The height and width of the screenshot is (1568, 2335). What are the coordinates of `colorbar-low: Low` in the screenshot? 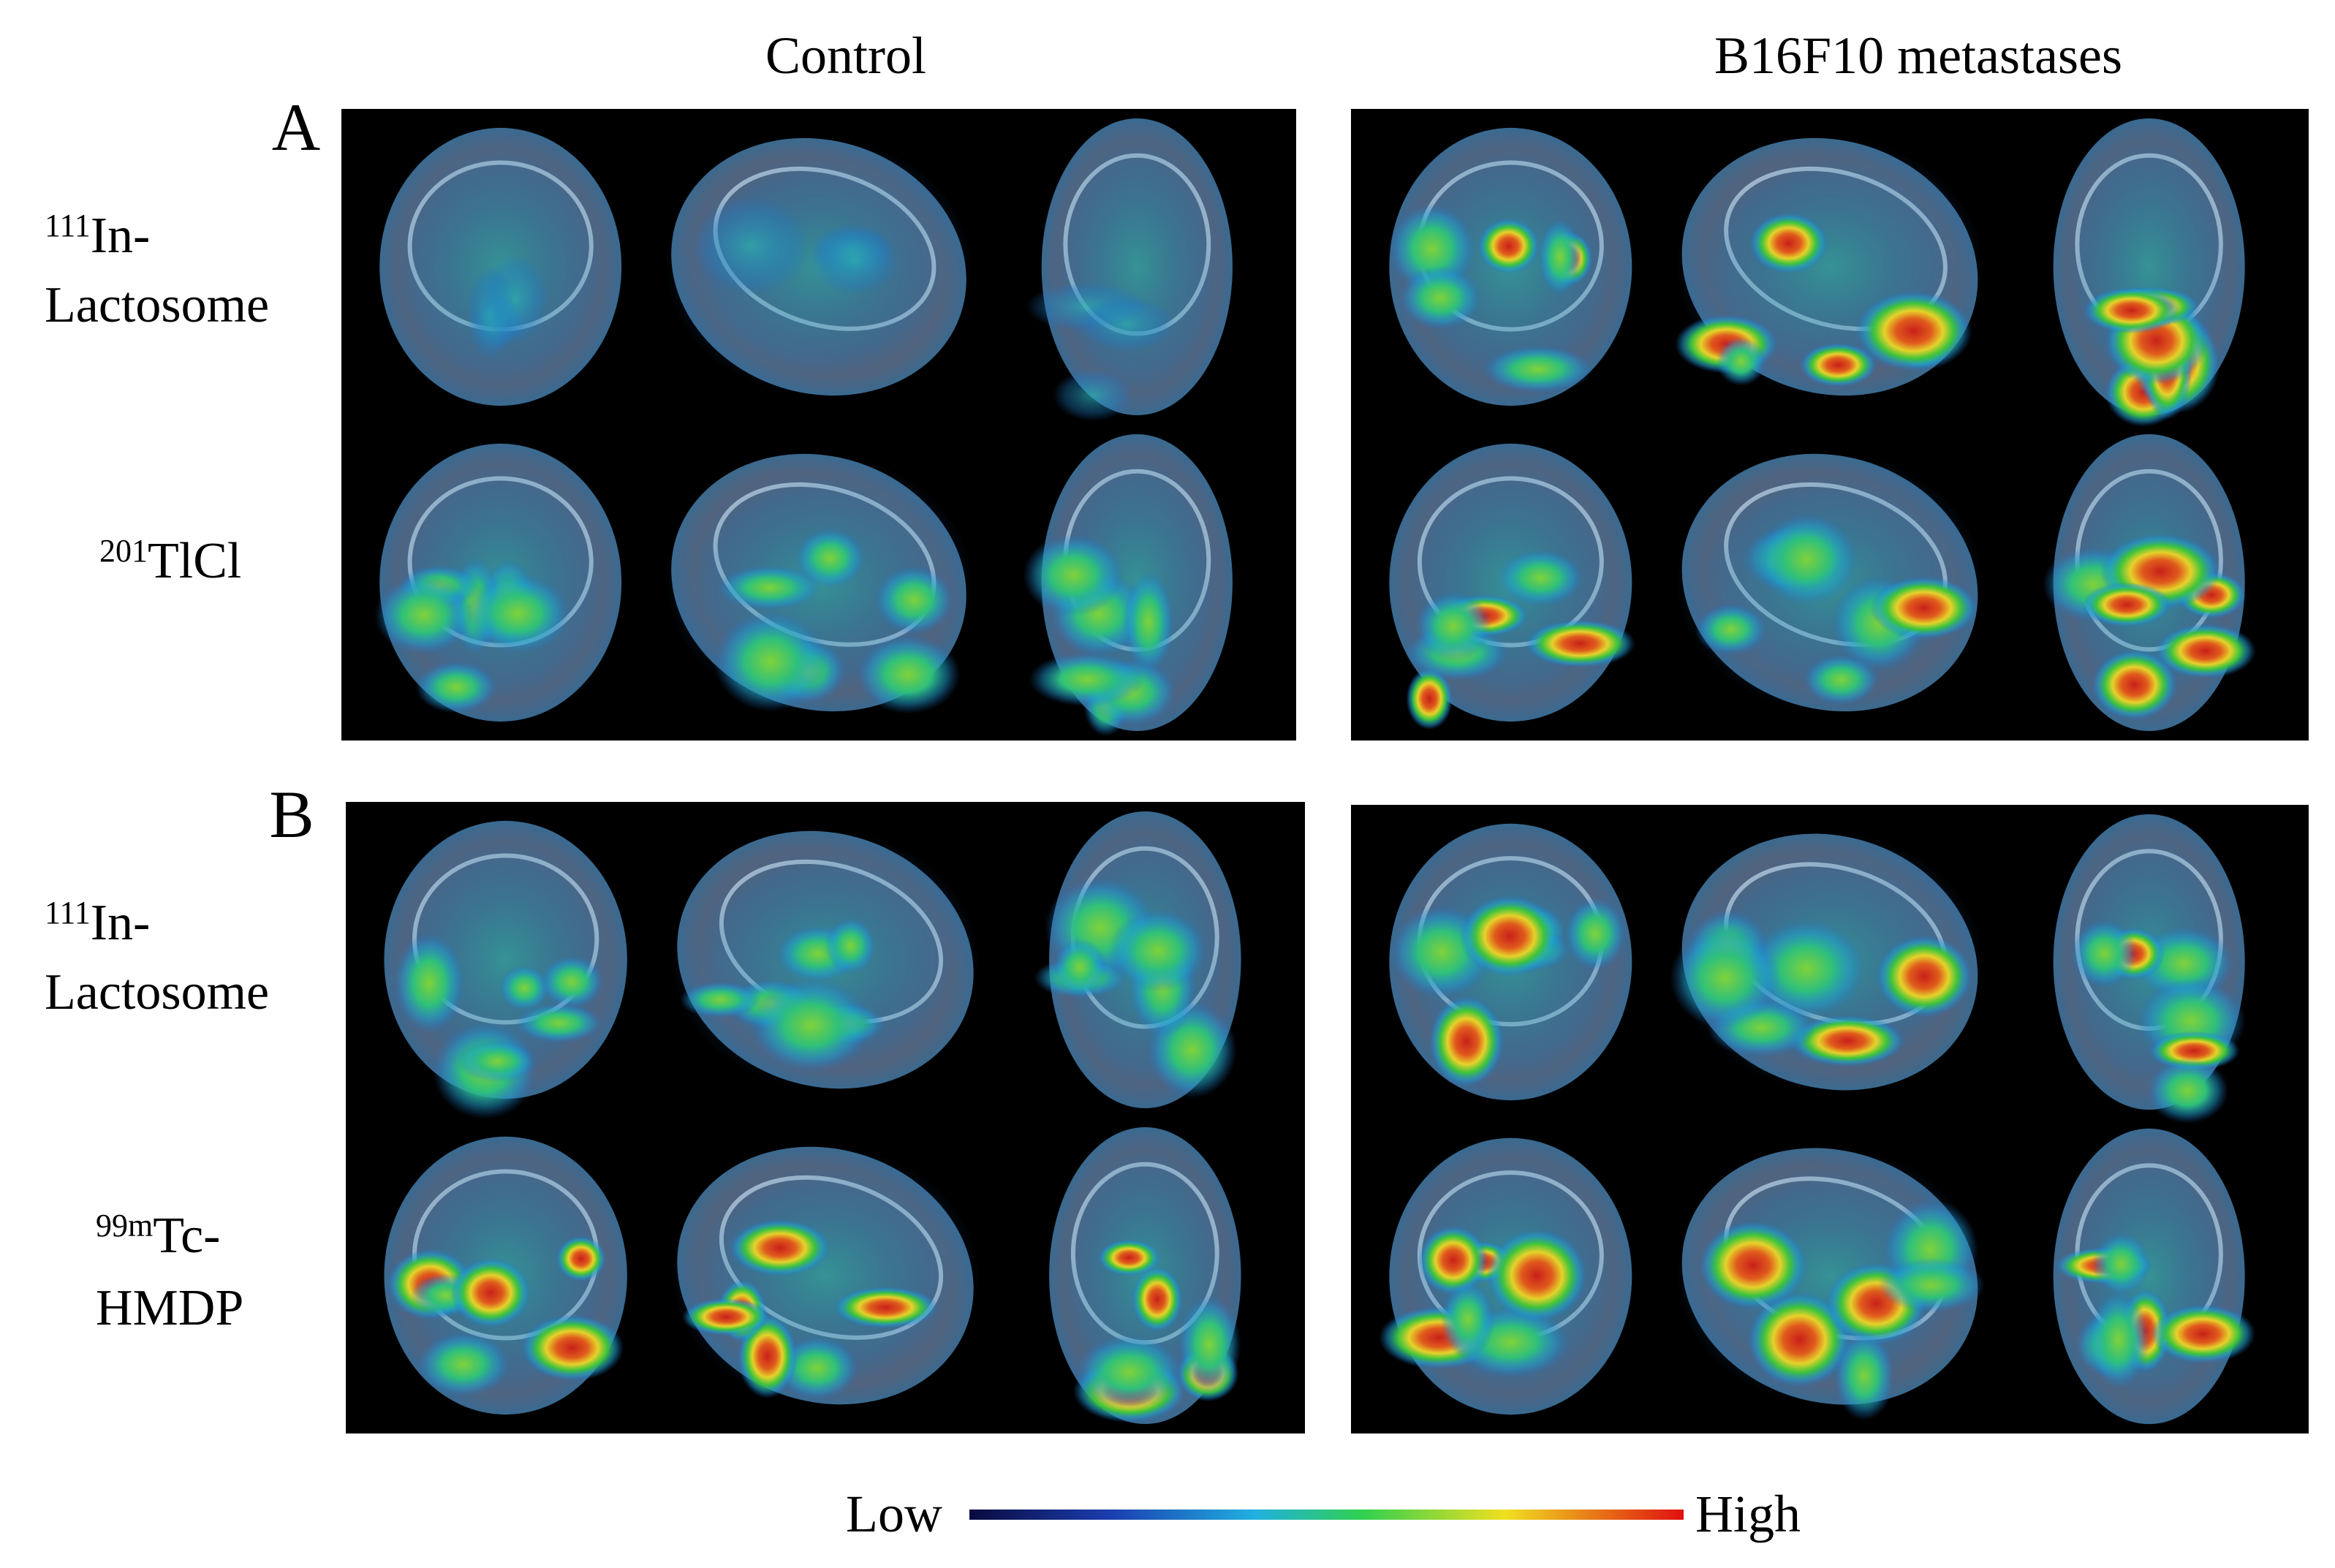 It's located at (894, 1514).